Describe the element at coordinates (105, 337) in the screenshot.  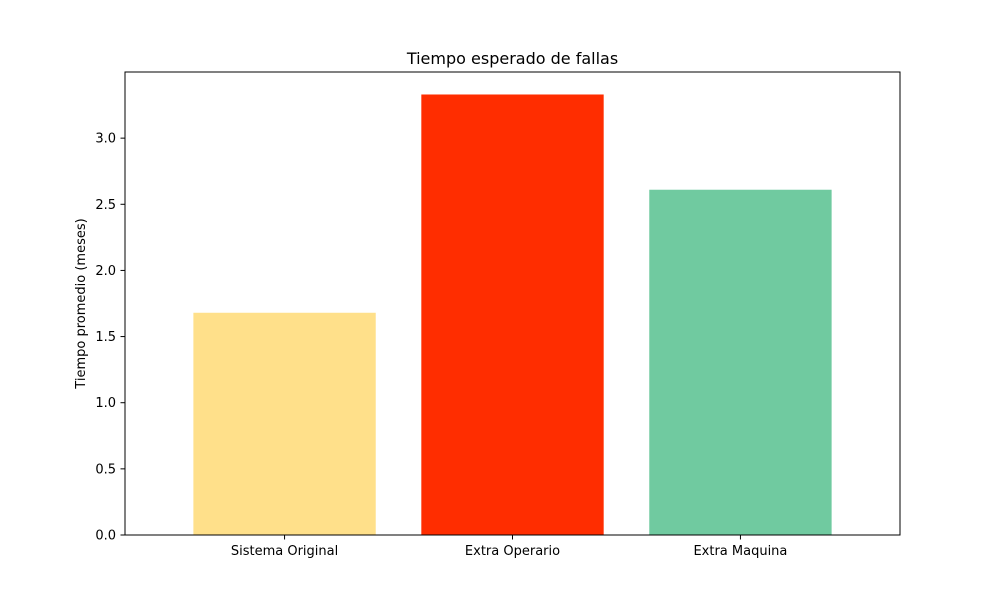
I see `y-tick-label: 1.5` at that location.